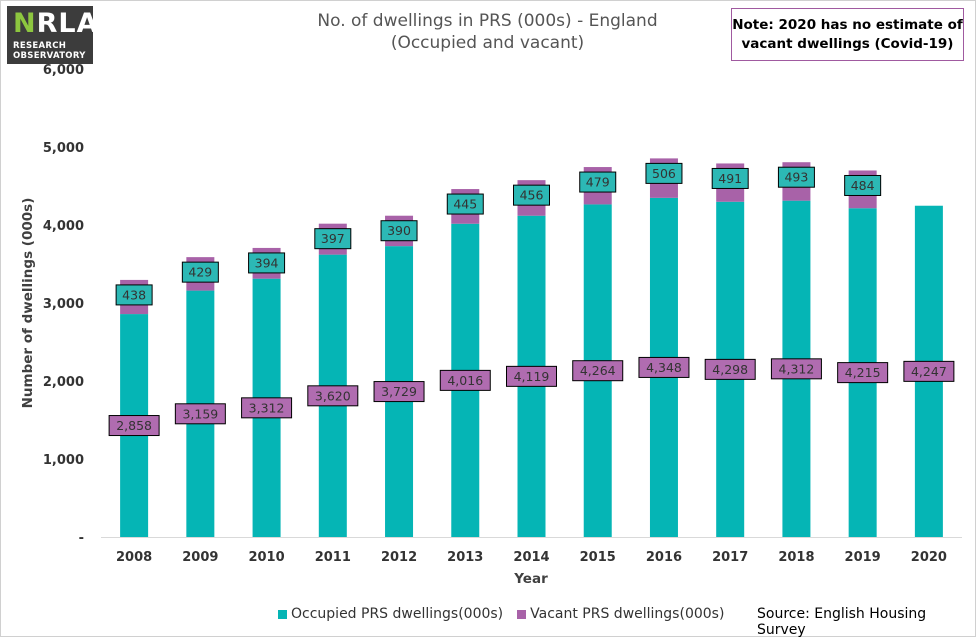  I want to click on legend-item-occupied: Occupied PRS dwellings(000s), so click(390, 614).